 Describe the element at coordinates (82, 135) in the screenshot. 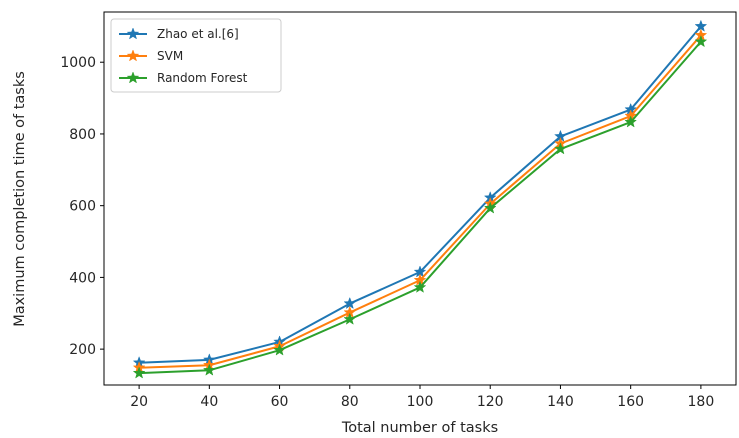

I see `y-tick-label: 800` at that location.